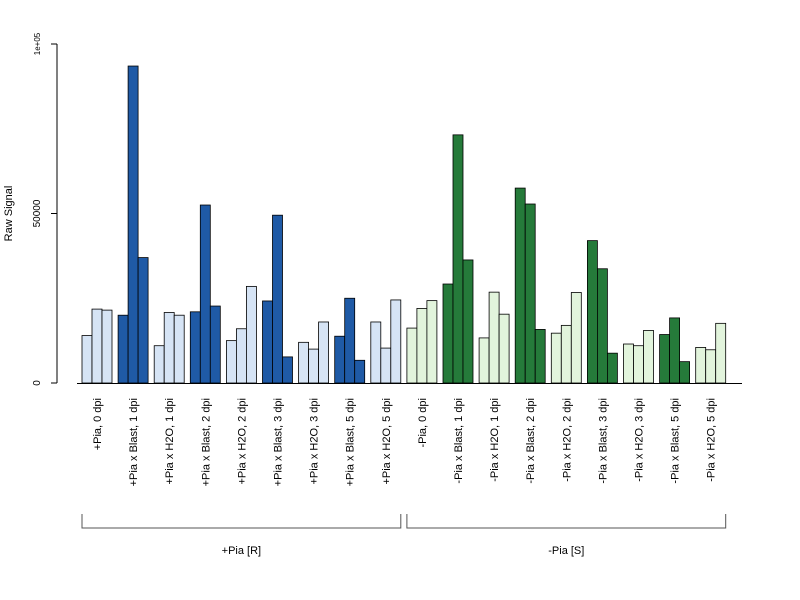  Describe the element at coordinates (241, 551) in the screenshot. I see `group-label: +Pia [R]` at that location.